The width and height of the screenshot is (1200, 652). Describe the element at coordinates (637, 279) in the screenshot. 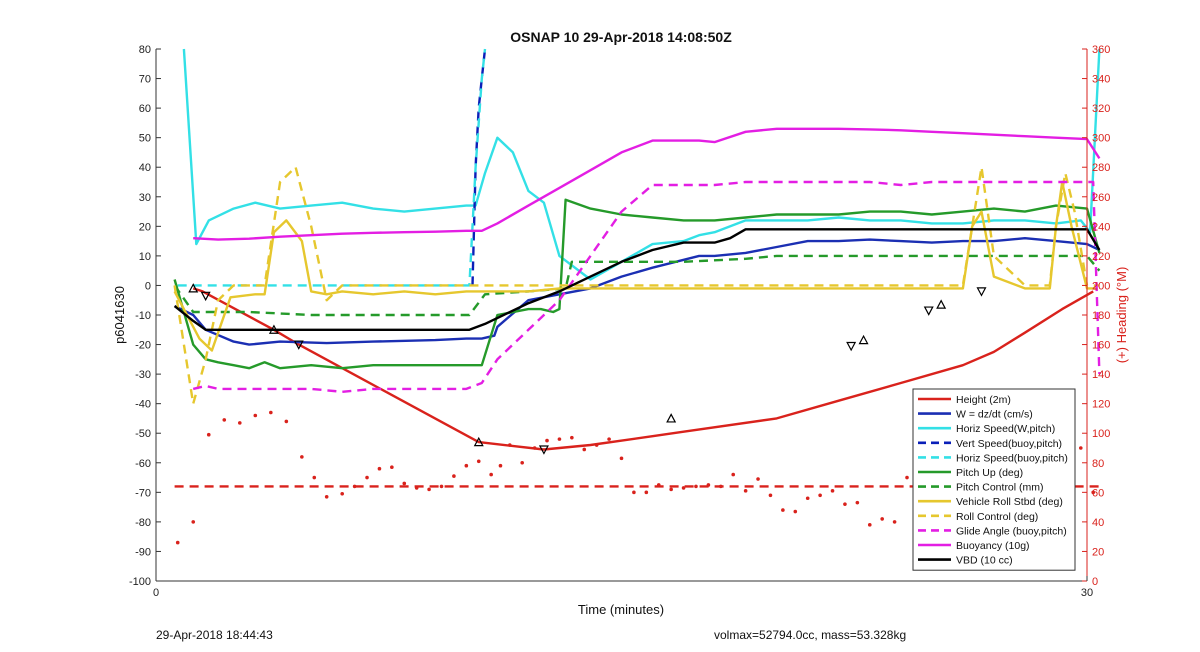

I see `series-line-vbd-10-cc` at that location.